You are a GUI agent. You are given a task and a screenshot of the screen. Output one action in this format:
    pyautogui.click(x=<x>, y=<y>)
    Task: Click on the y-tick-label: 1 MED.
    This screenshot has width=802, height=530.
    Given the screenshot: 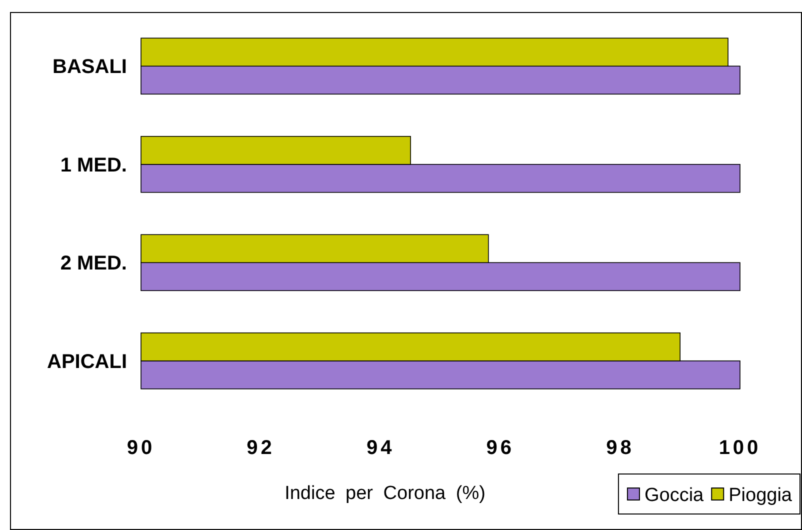 What is the action you would take?
    pyautogui.click(x=93, y=165)
    